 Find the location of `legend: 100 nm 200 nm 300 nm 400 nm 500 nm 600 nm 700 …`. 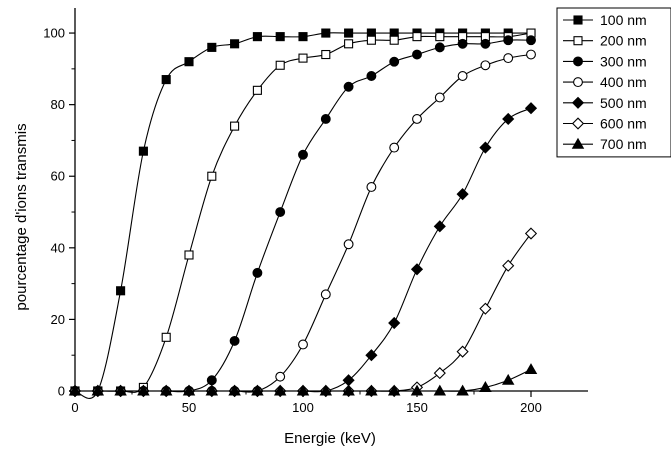

legend: 100 nm 200 nm 300 nm 400 nm 500 nm 600 nm 700 … is located at coordinates (613, 82).